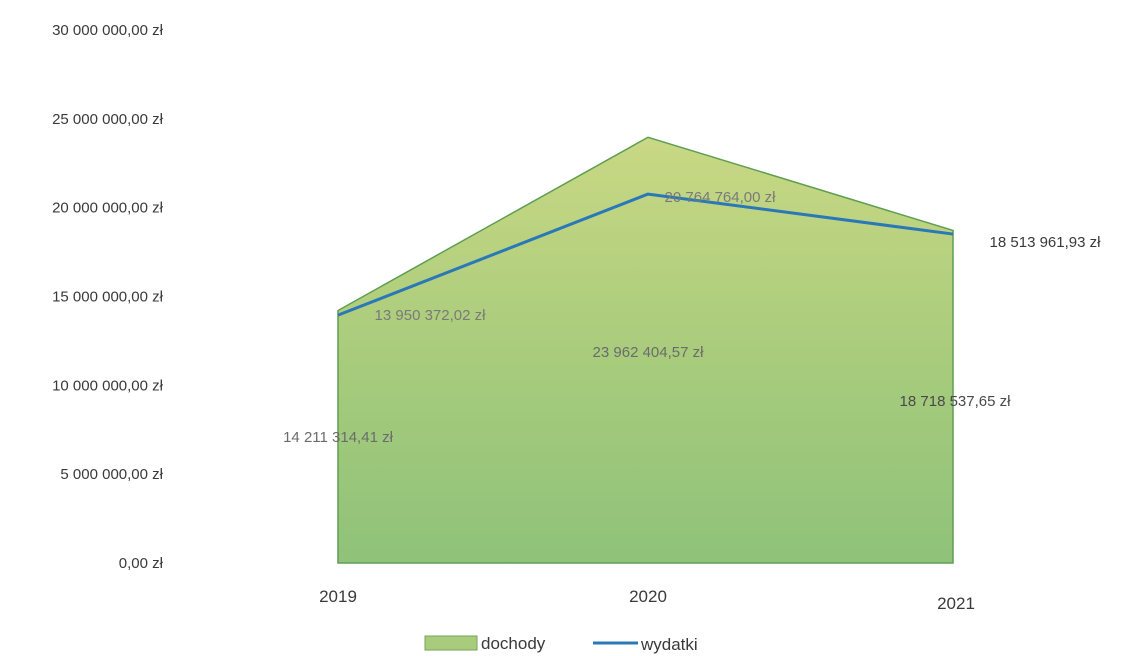 Image resolution: width=1131 pixels, height=656 pixels. I want to click on x-tick-label: 2021, so click(956, 603).